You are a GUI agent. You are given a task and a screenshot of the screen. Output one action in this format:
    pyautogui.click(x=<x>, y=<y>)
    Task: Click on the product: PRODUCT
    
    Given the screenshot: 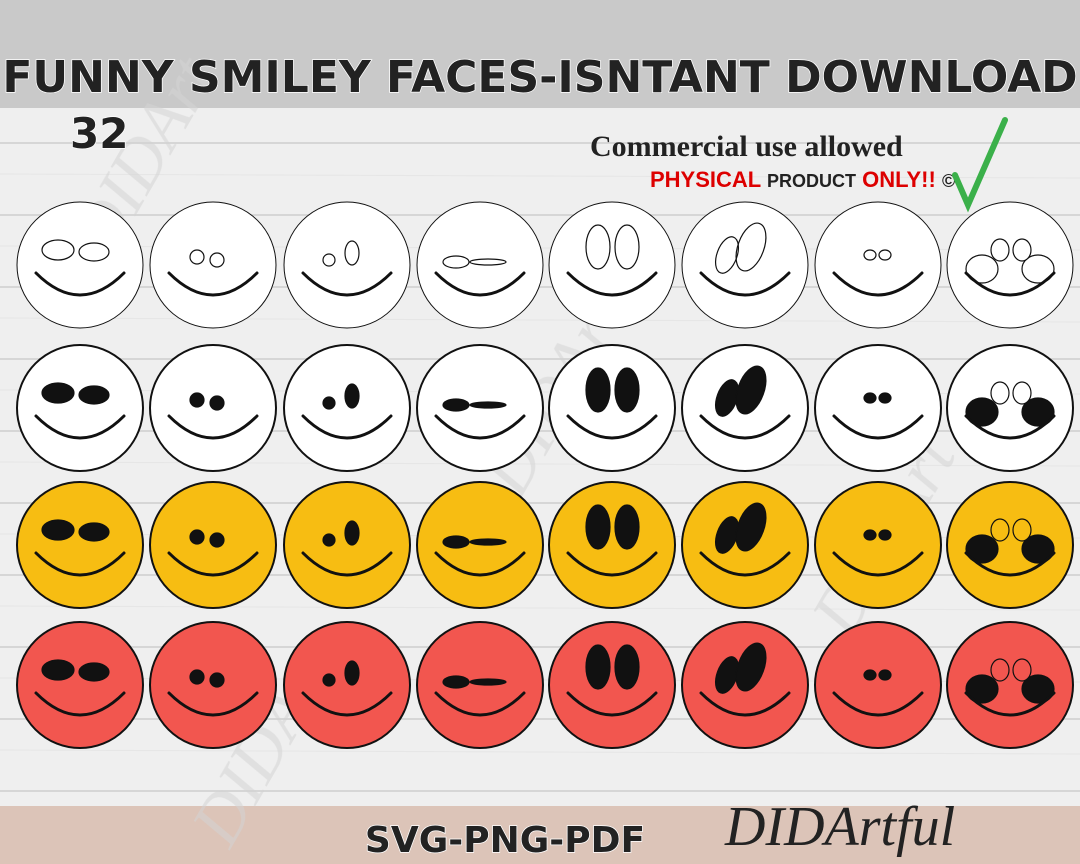 What is the action you would take?
    pyautogui.click(x=811, y=181)
    